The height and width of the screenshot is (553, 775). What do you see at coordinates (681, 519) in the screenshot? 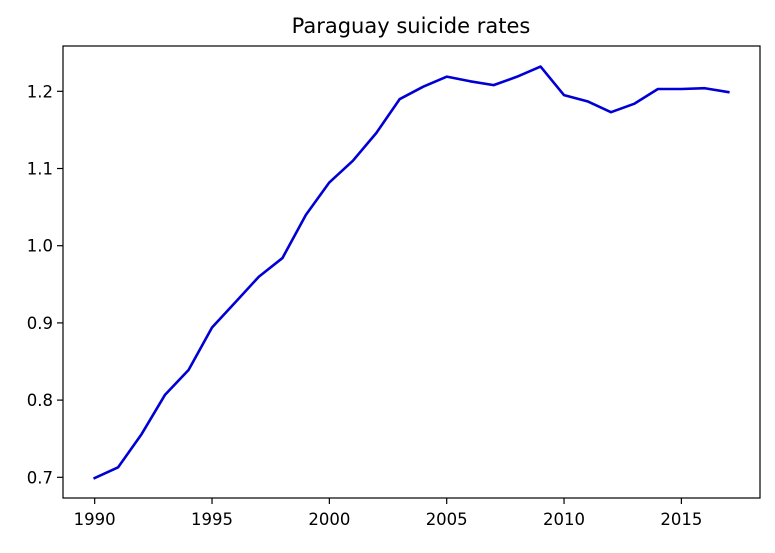
I see `x-tick-label: 2015` at bounding box center [681, 519].